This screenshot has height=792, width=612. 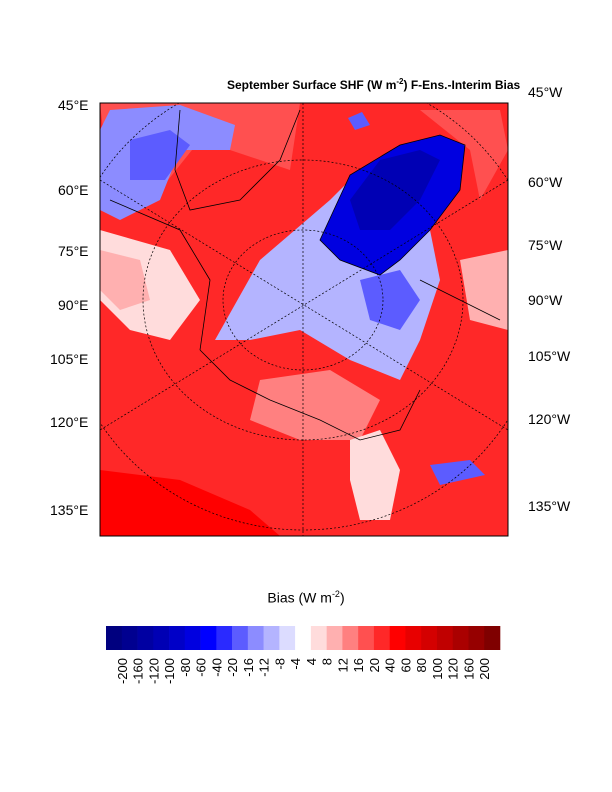 What do you see at coordinates (69, 359) in the screenshot?
I see `lon-label-left: 105°E` at bounding box center [69, 359].